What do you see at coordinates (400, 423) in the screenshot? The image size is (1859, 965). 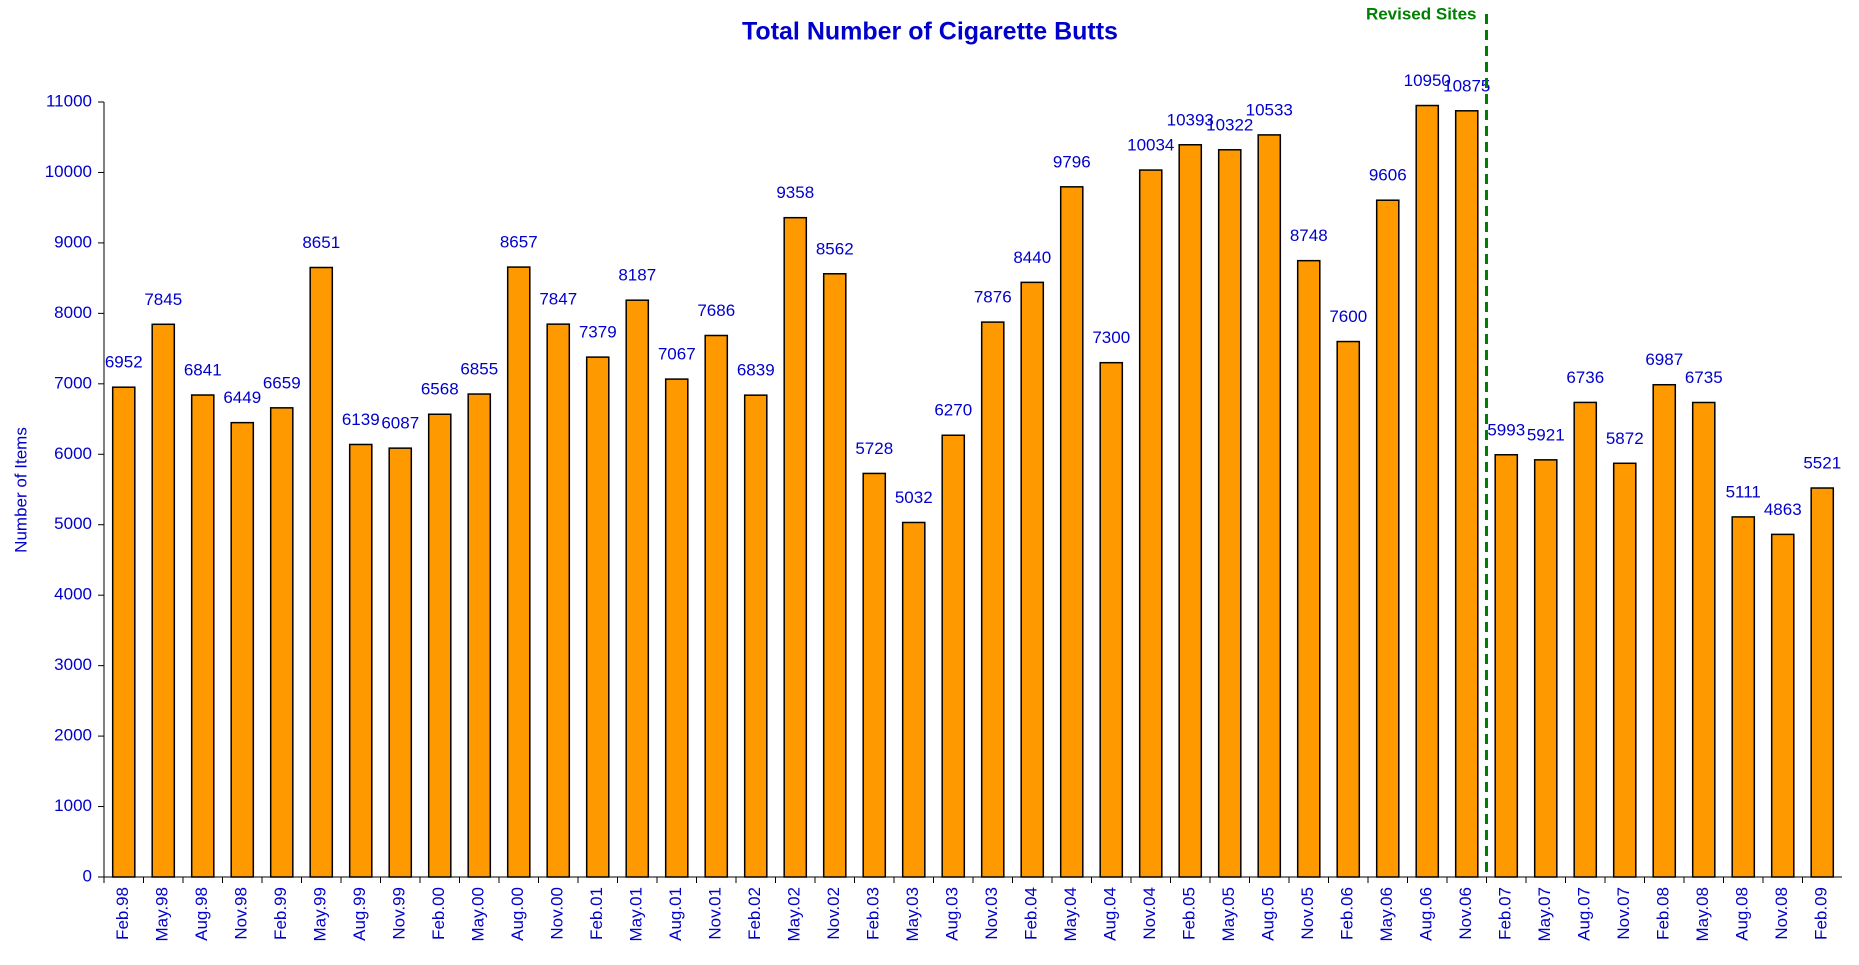 I see `value-label: 6087` at bounding box center [400, 423].